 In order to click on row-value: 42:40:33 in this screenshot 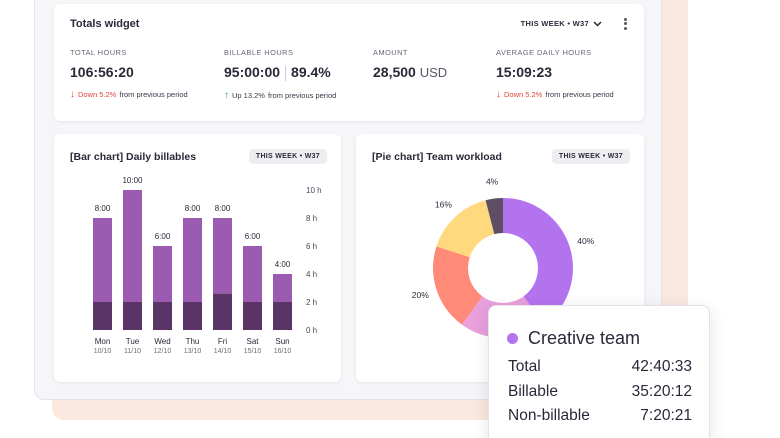, I will do `click(661, 366)`.